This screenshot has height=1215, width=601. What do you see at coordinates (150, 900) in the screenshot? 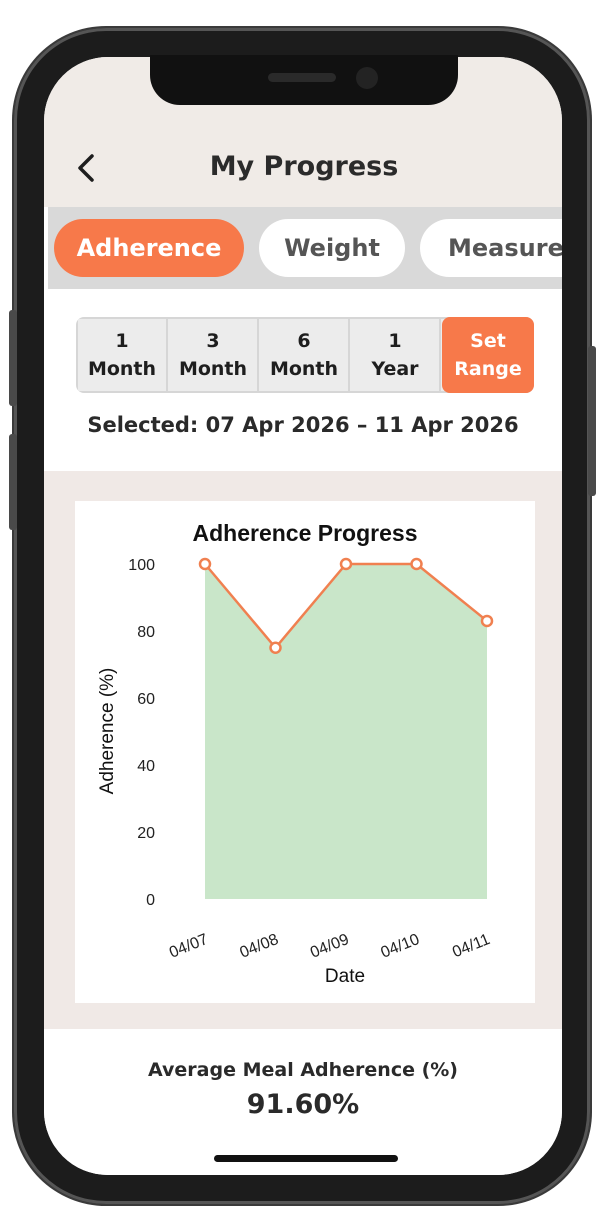
I see `y-tick-label: 0` at bounding box center [150, 900].